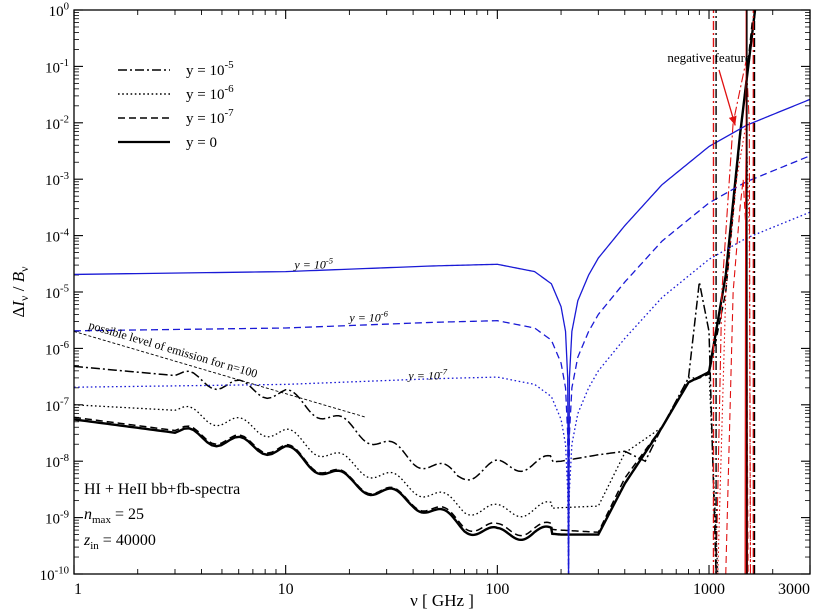 The width and height of the screenshot is (830, 612). Describe the element at coordinates (114, 516) in the screenshot. I see `info-nmax: nmax = 25` at that location.